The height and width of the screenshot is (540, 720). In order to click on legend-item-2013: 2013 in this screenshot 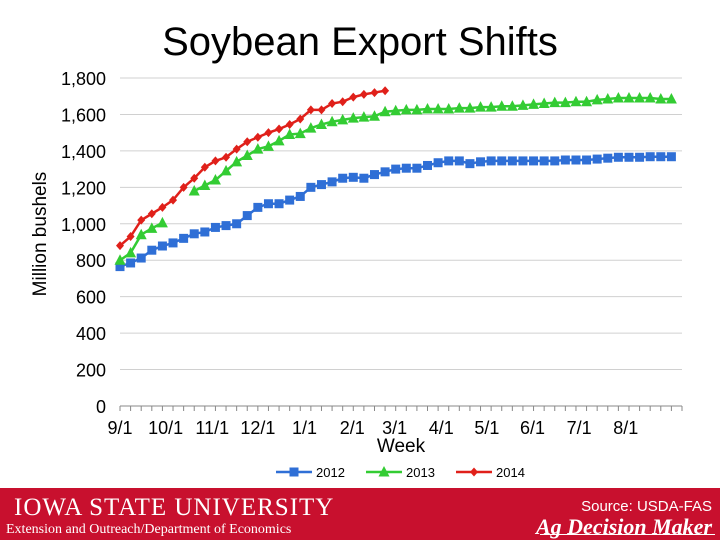, I will do `click(400, 472)`.